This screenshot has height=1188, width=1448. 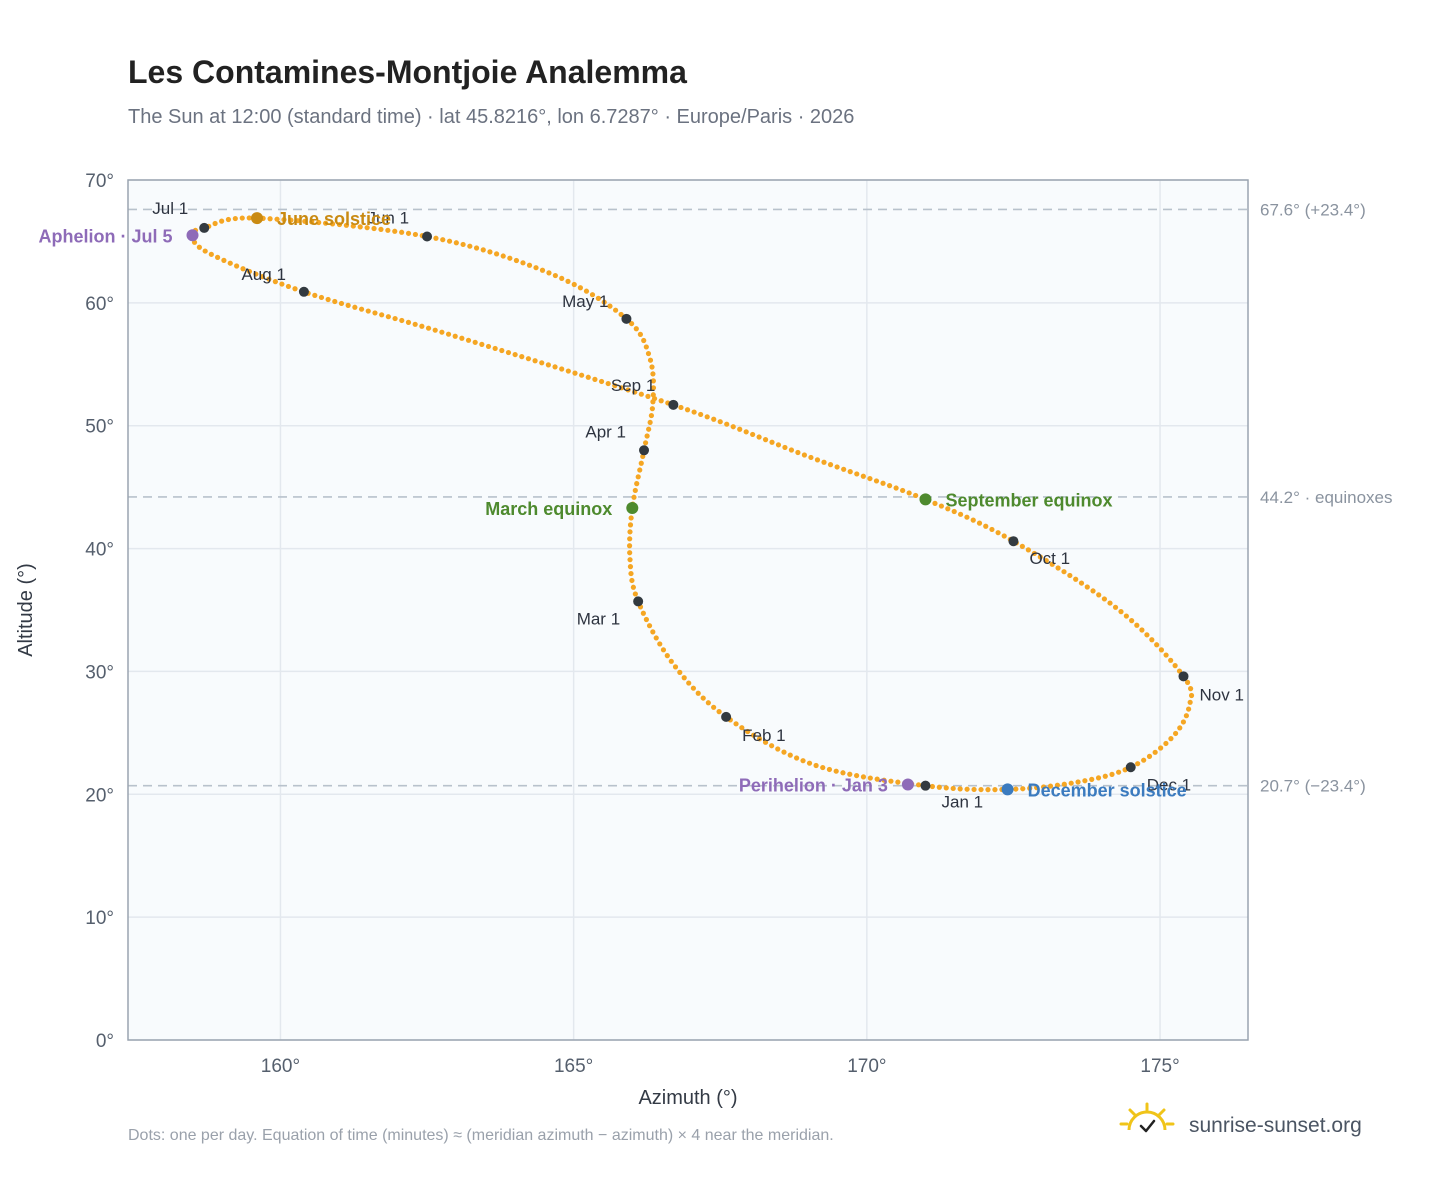 I want to click on y-tick-label: 0°, so click(x=105, y=1041).